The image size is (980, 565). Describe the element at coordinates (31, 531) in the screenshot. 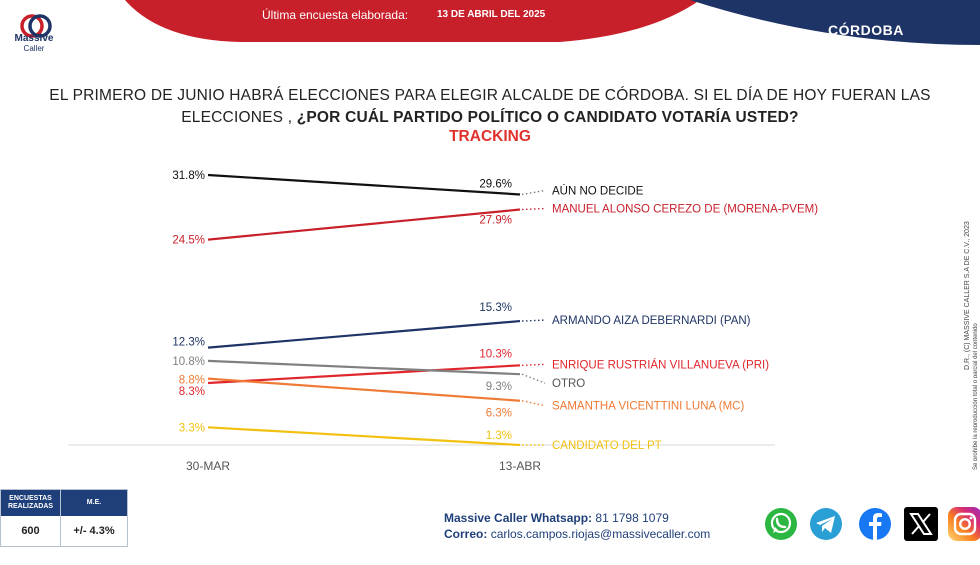

I see `stats-surveys-value: 600` at that location.